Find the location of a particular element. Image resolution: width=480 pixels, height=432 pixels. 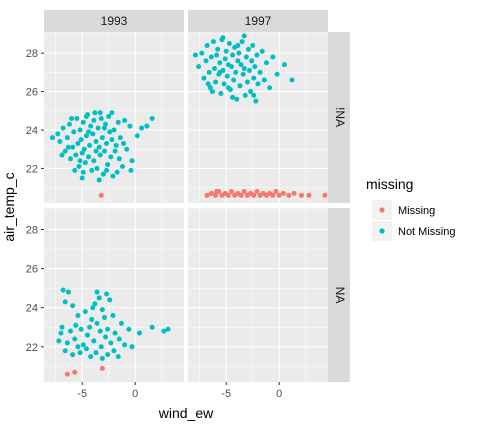

legend-point-missing is located at coordinates (382, 210).